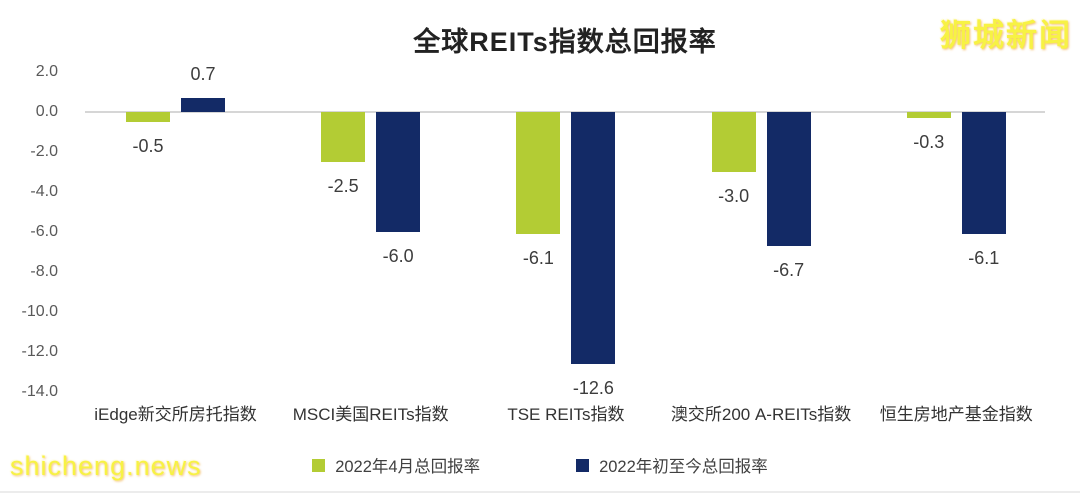  Describe the element at coordinates (1006, 35) in the screenshot. I see `site-logo-watermark: 狮城新闻` at that location.